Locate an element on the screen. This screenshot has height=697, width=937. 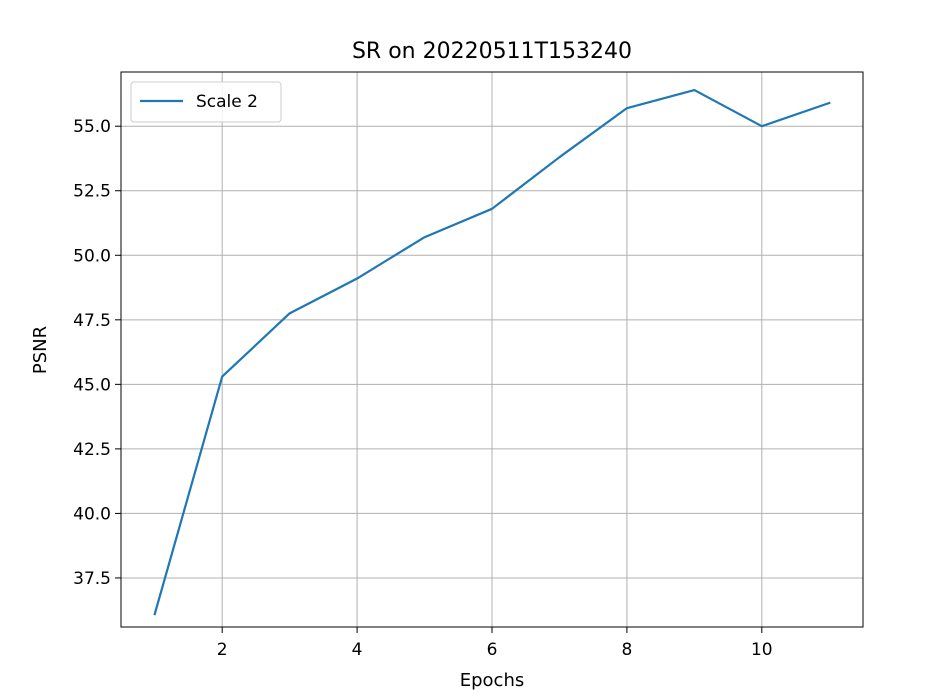
y-tick-label: 45.0 is located at coordinates (92, 385).